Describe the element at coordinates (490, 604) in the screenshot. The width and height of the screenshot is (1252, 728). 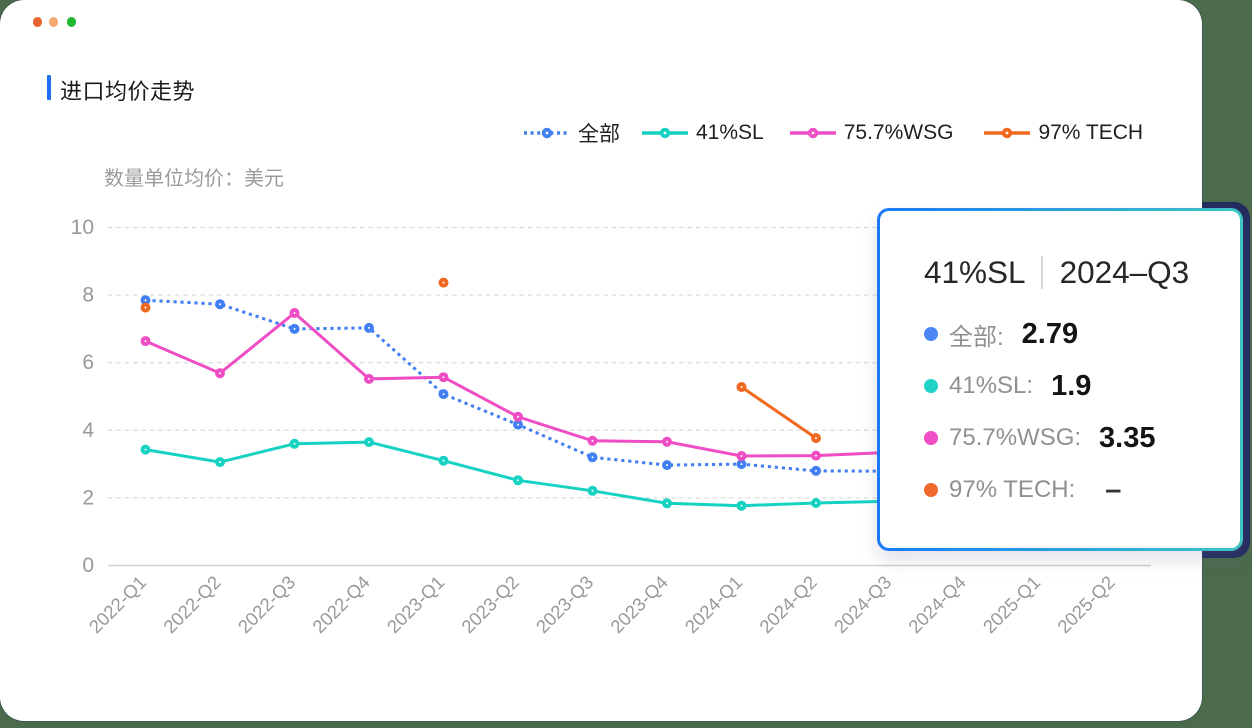
I see `svg-text: 2023-Q2` at that location.